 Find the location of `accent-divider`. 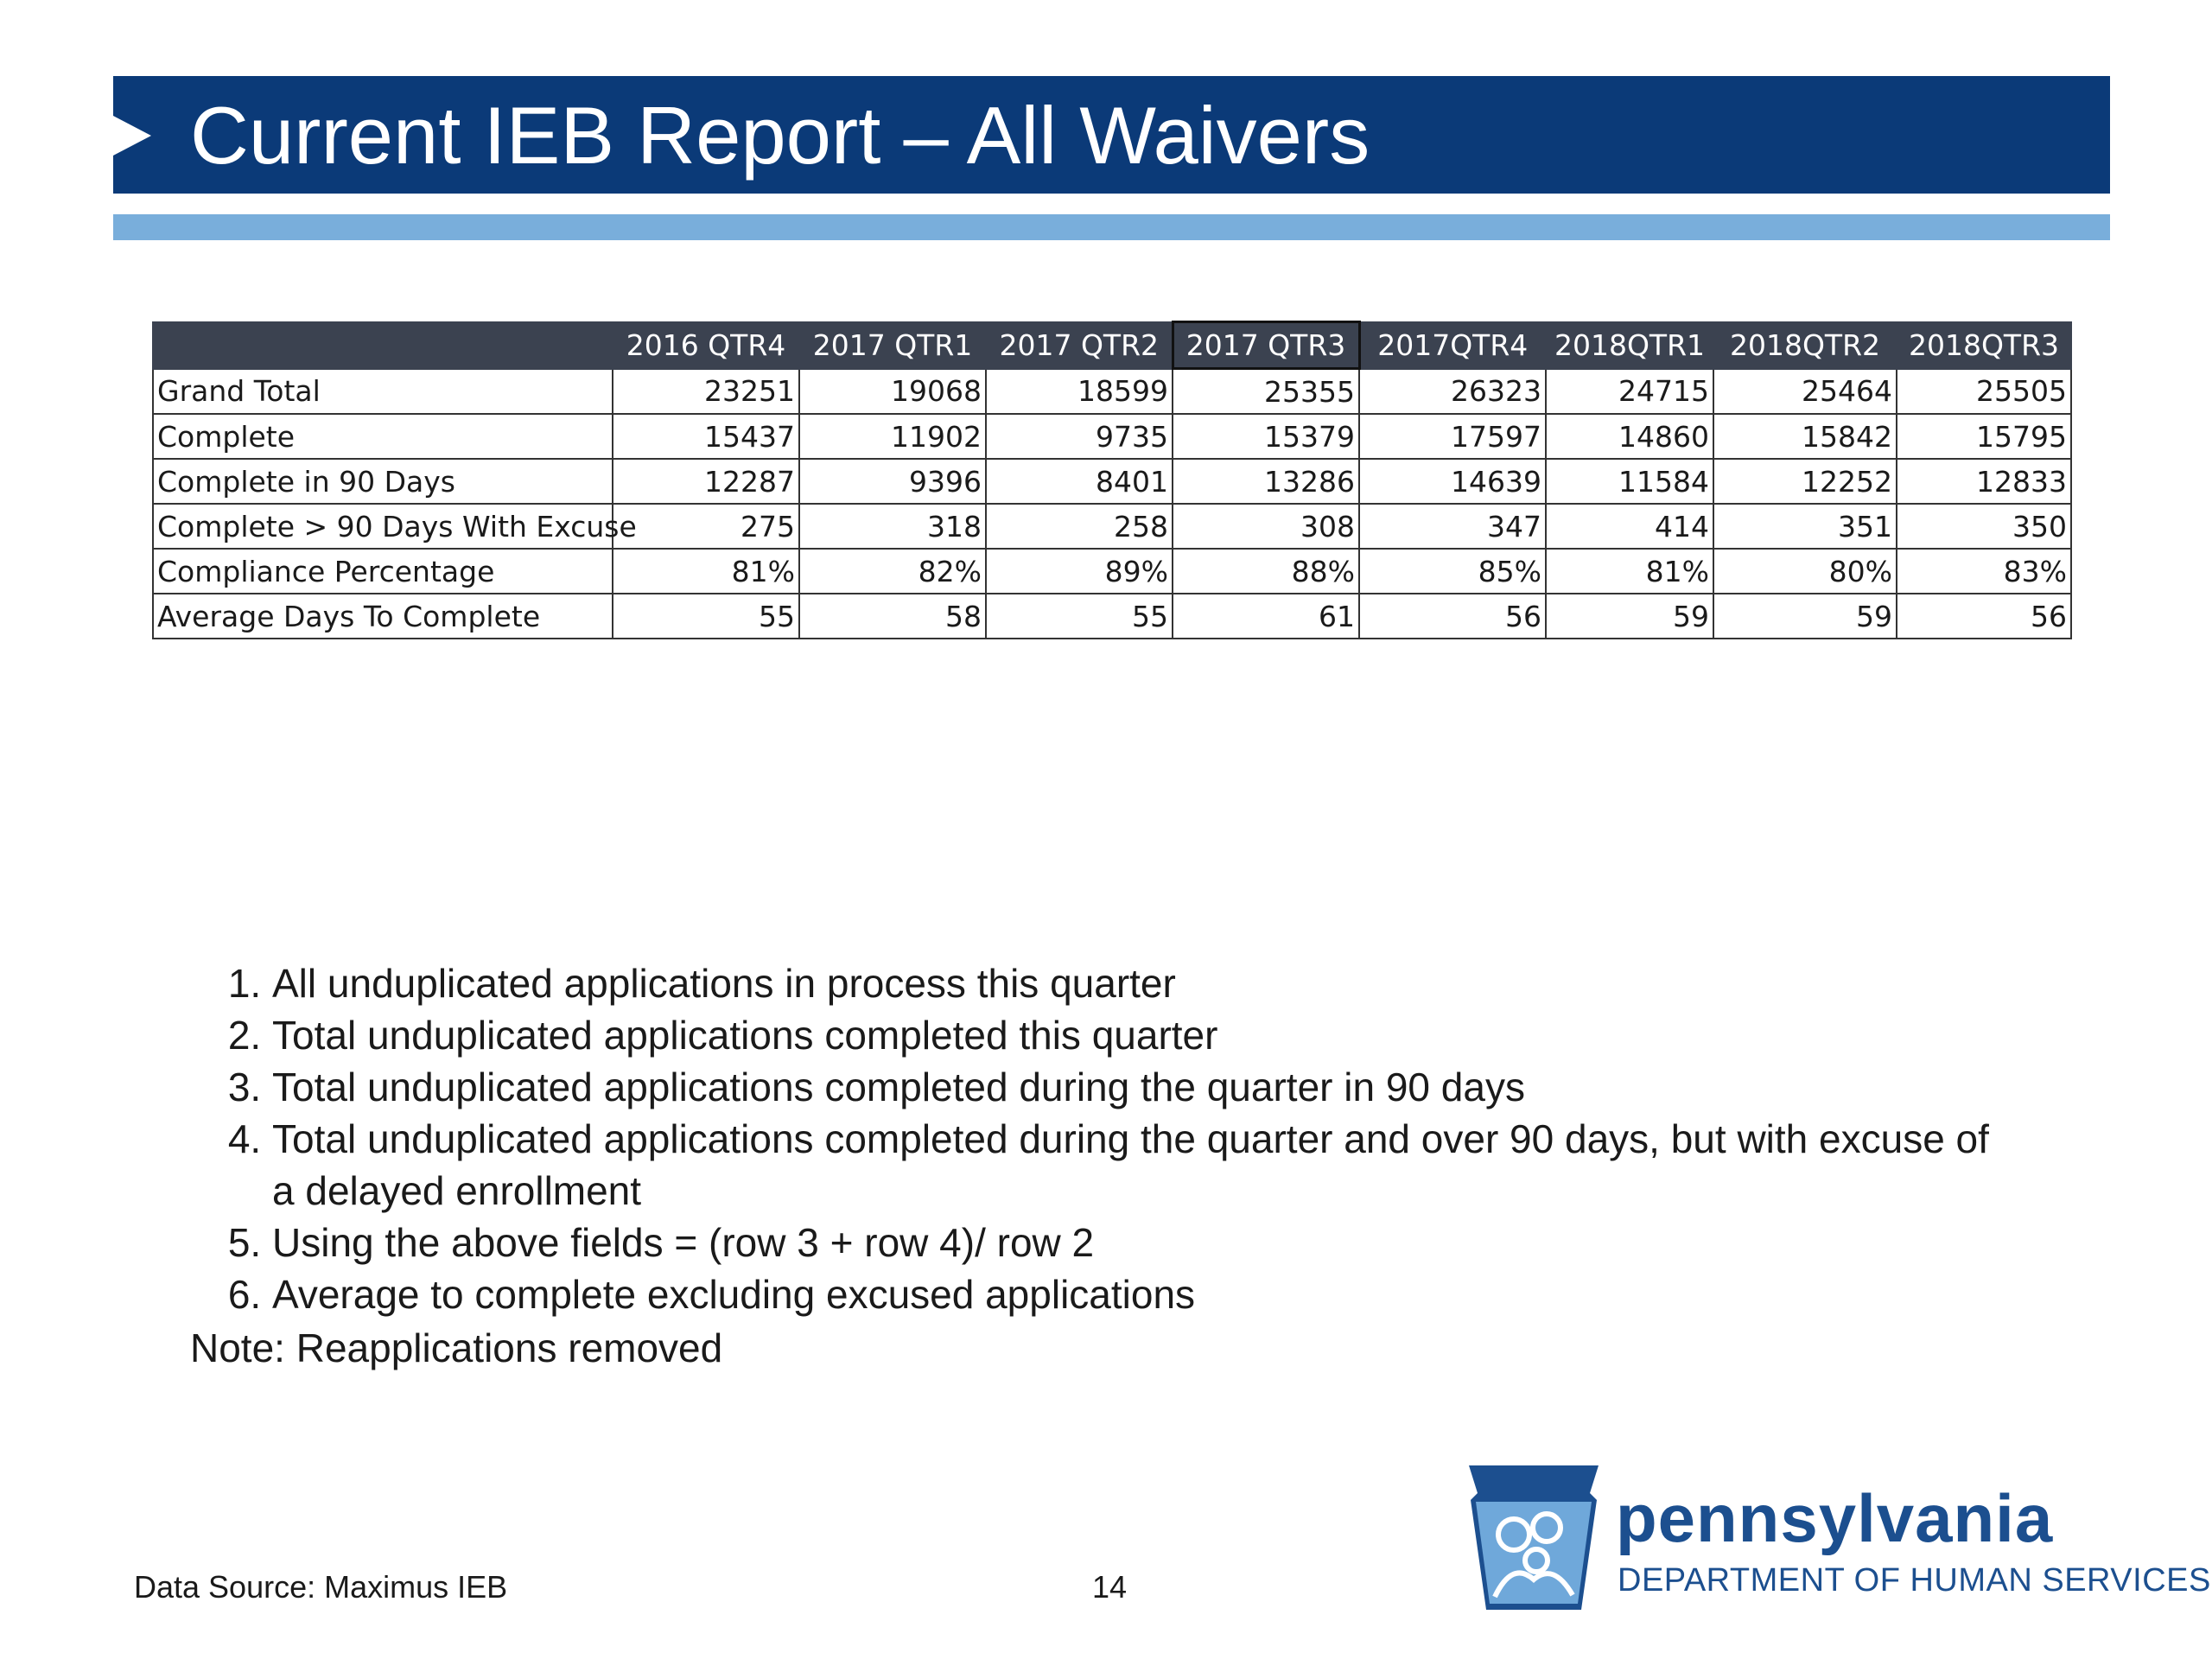

accent-divider is located at coordinates (1111, 227).